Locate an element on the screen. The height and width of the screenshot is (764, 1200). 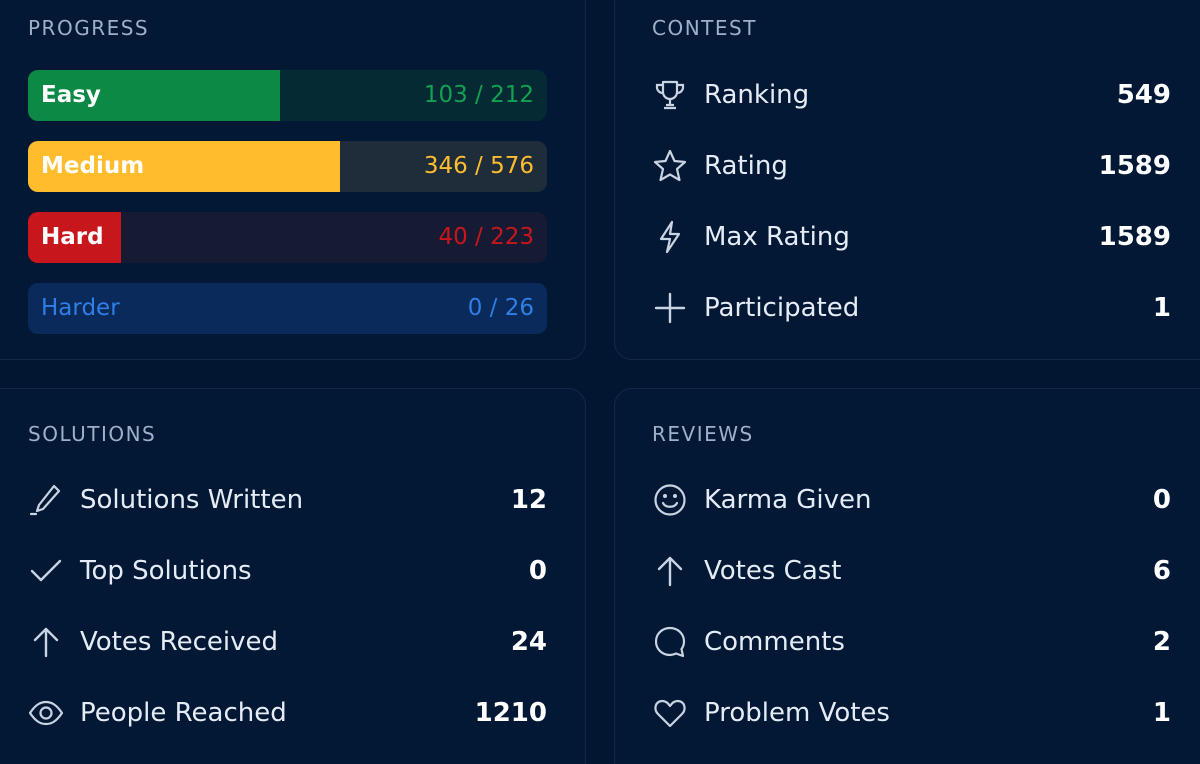
reviews-value-comments: 2 is located at coordinates (1161, 642).